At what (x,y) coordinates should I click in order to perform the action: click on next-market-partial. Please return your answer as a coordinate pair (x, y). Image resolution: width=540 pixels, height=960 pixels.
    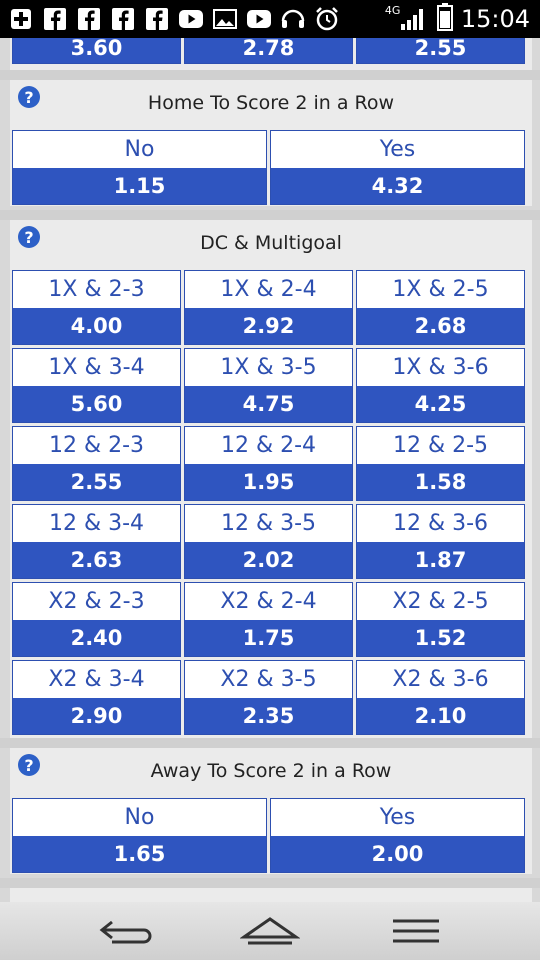
    Looking at the image, I should click on (271, 895).